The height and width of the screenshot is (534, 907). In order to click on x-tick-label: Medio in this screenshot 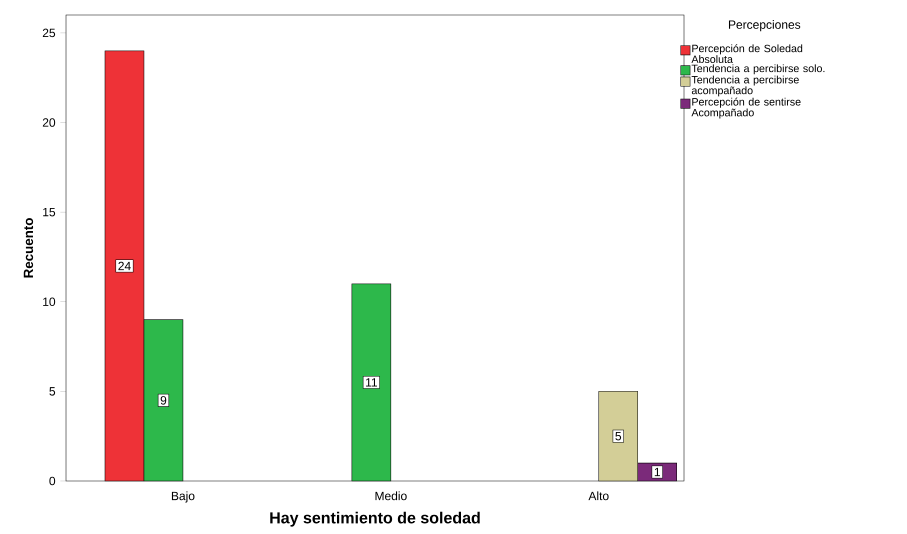, I will do `click(391, 495)`.